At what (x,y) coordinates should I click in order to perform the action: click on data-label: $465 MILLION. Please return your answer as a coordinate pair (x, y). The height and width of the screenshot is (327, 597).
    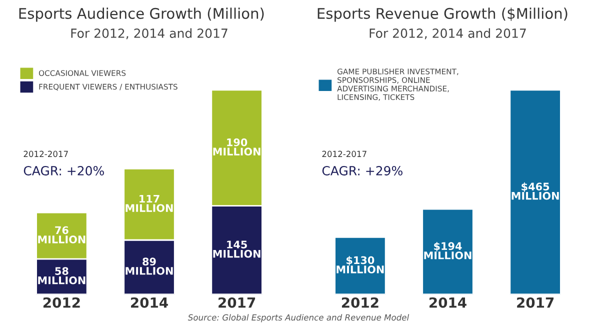
    Looking at the image, I should click on (535, 191).